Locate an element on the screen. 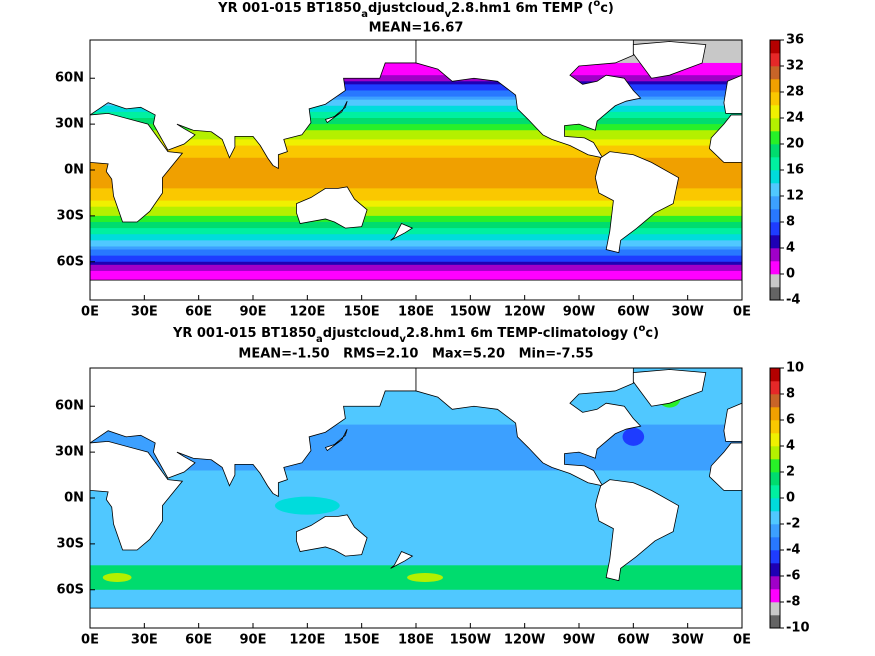 The image size is (875, 656). title-part: 2.8.hm1 6m TEMP-climatology ( is located at coordinates (522, 333).